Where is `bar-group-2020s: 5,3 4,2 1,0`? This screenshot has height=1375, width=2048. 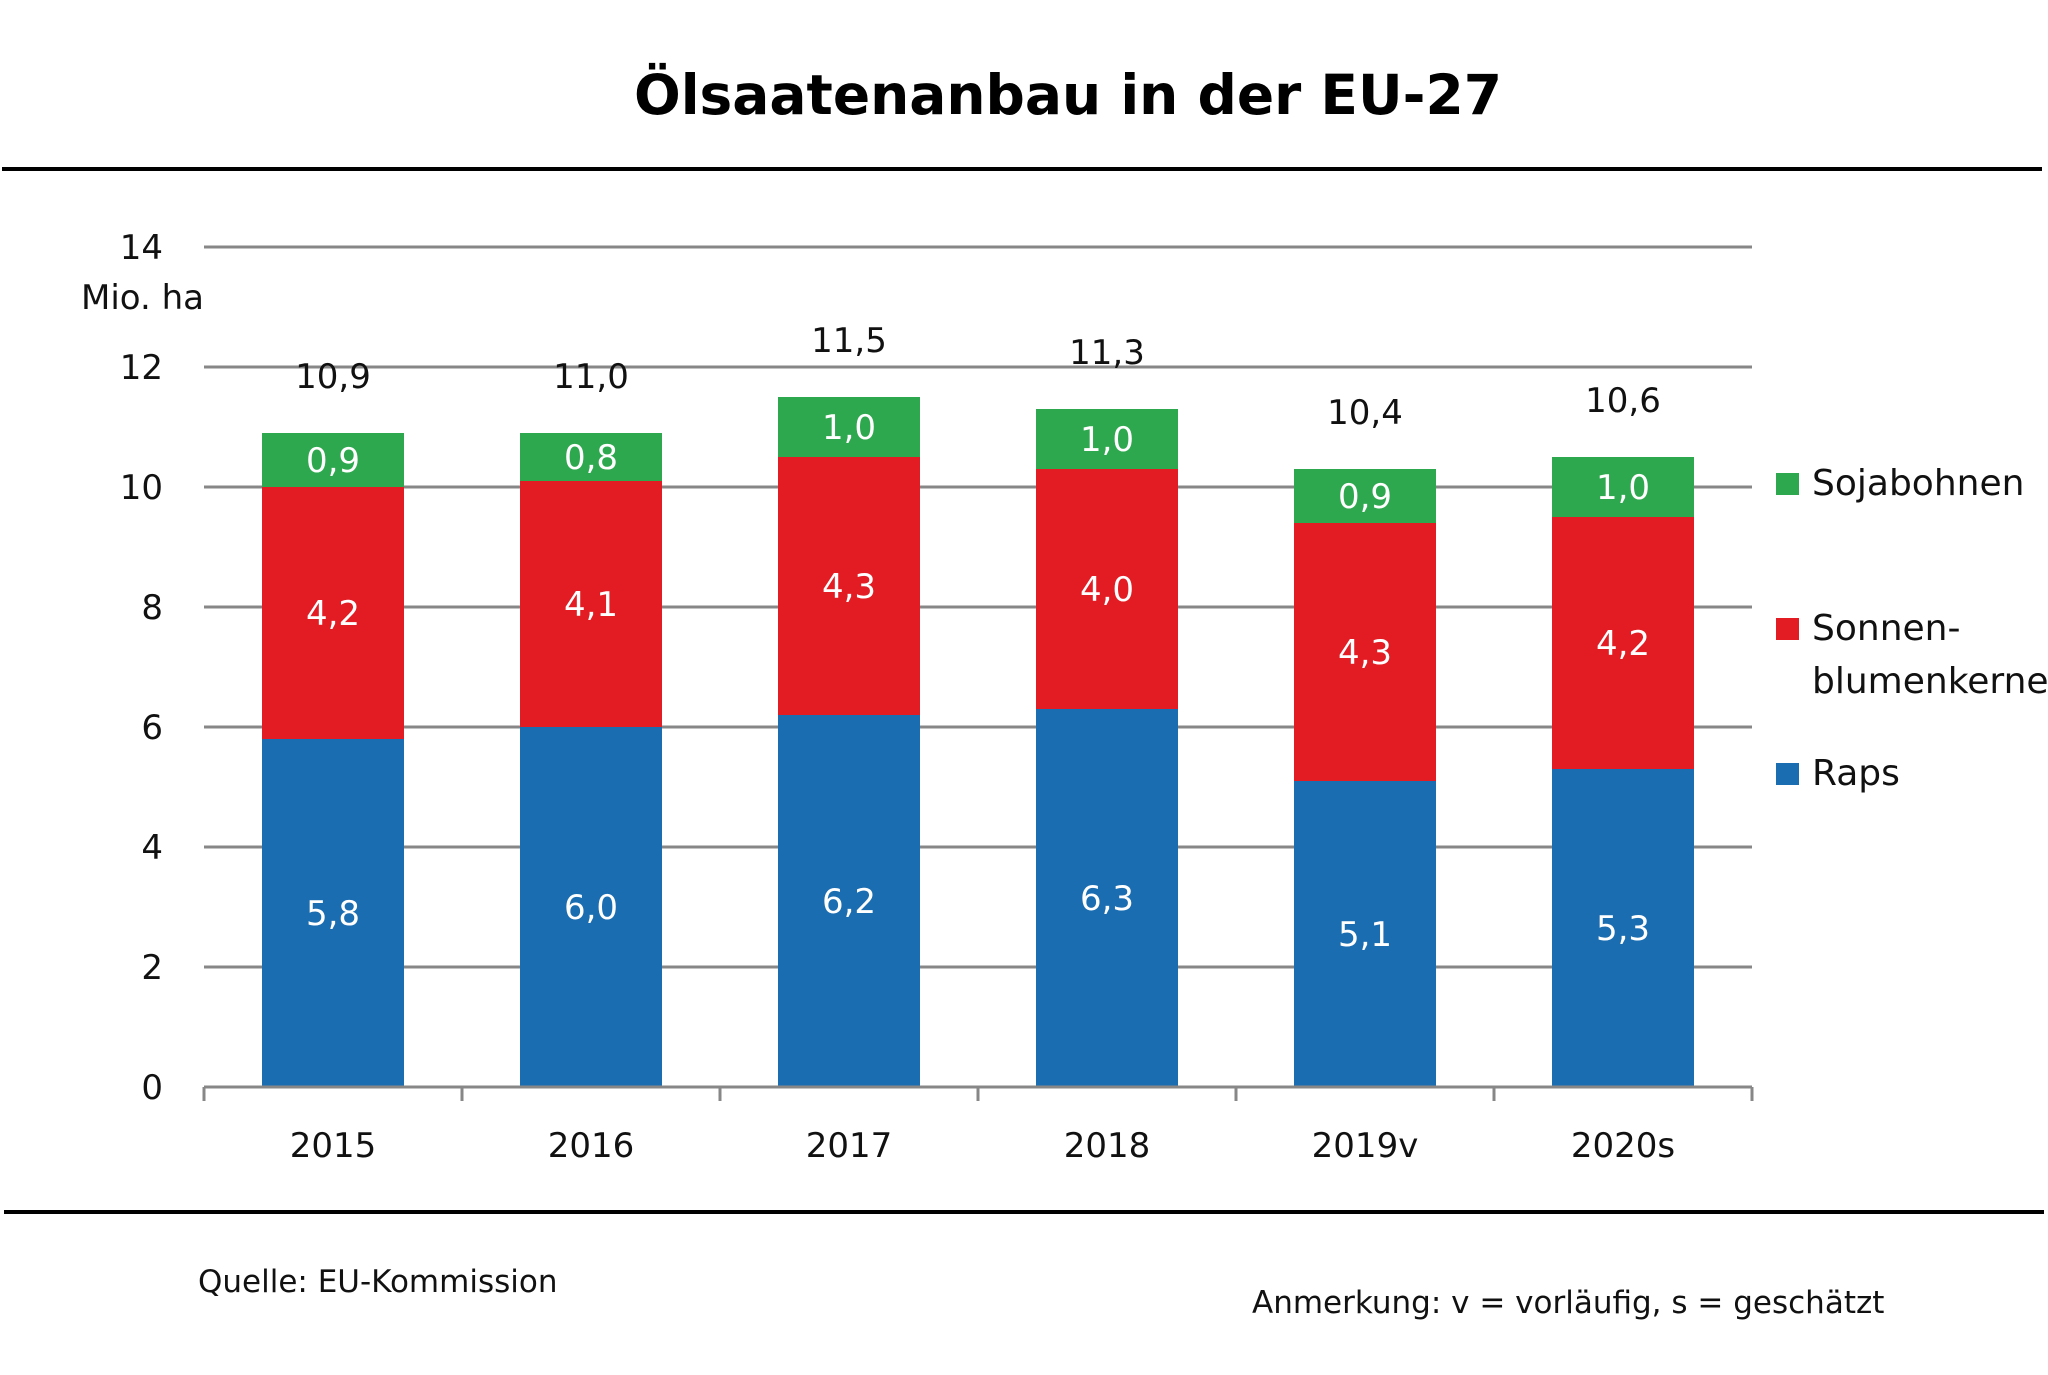
bar-group-2020s: 5,3 4,2 1,0 is located at coordinates (1623, 772).